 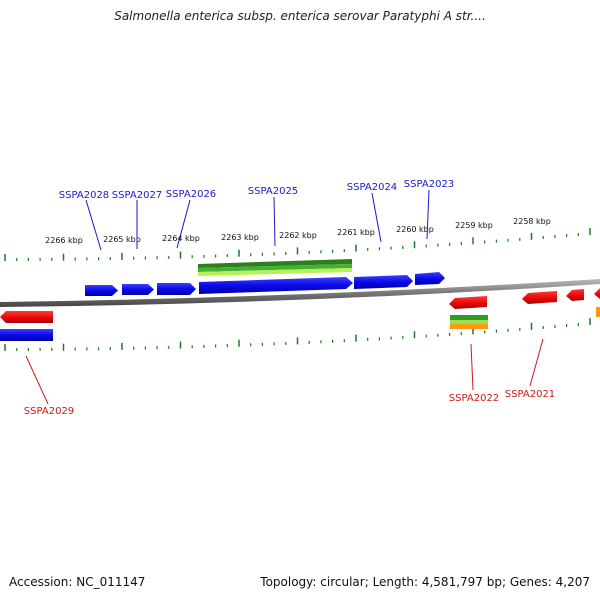 I want to click on upper-tick-track, so click(x=297, y=244).